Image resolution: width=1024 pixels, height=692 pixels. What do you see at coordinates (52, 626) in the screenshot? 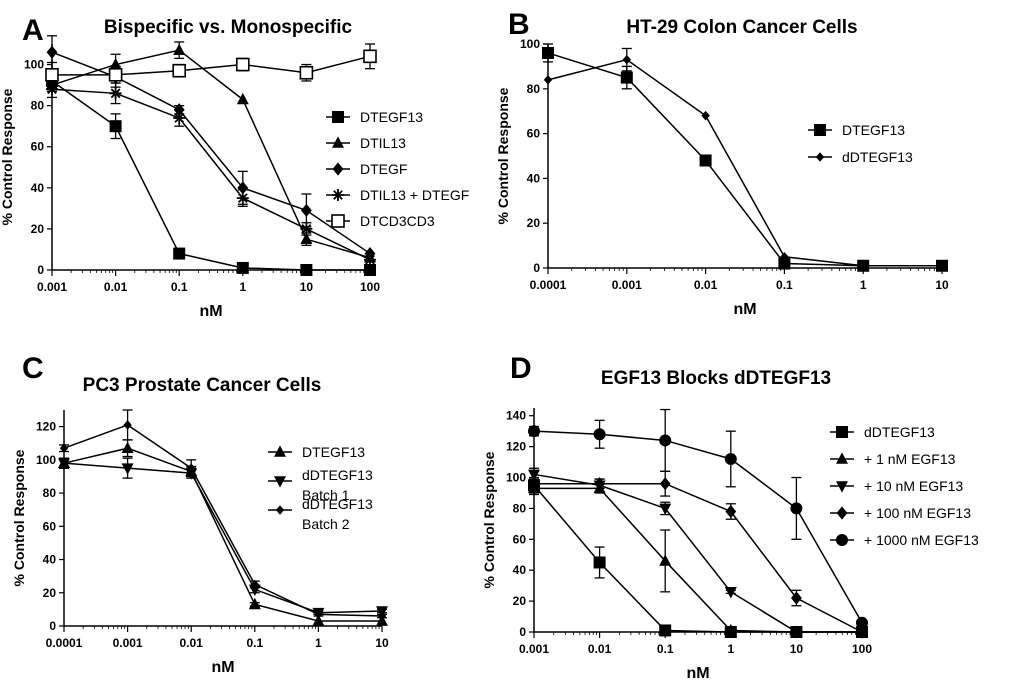
I see `y-tick-label: 0` at bounding box center [52, 626].